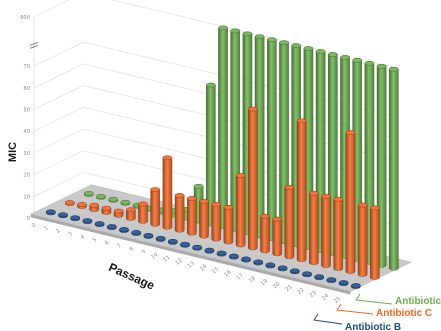 The height and width of the screenshot is (331, 441). What do you see at coordinates (26, 67) in the screenshot?
I see `y-tick-label: 70` at bounding box center [26, 67].